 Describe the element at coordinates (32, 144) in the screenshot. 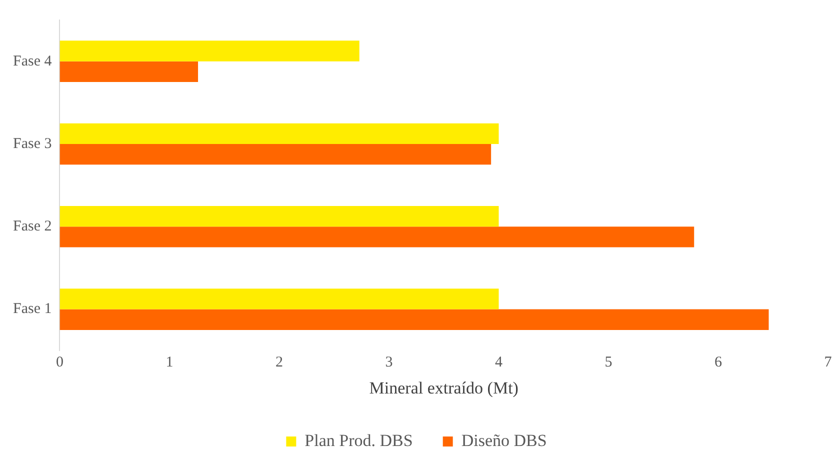

I see `y-tick-label: Fase 3` at that location.